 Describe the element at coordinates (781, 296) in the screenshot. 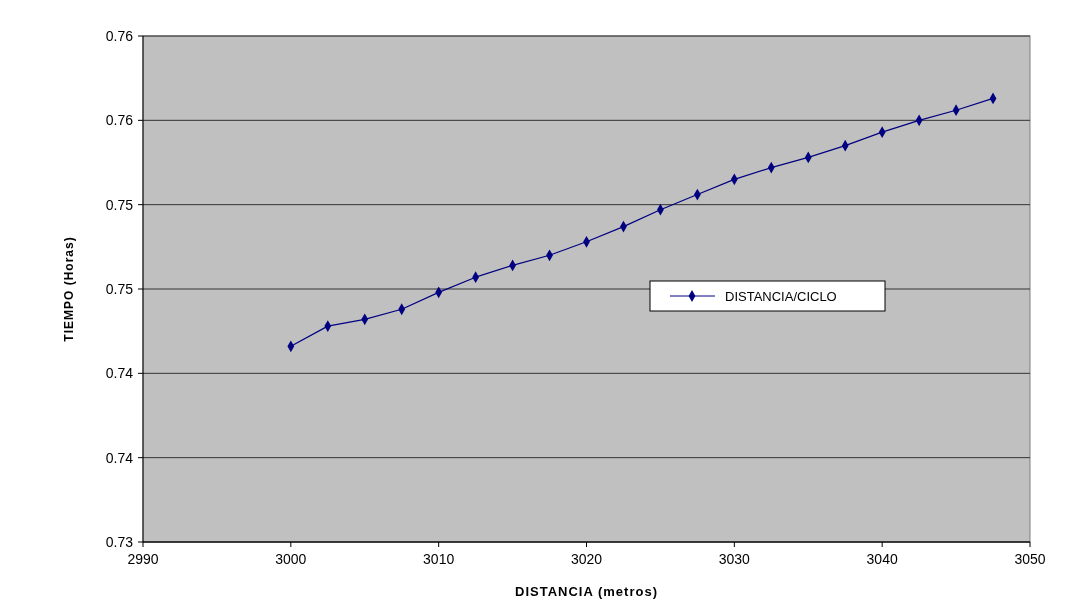

I see `legend-label: DISTANCIA/CICLO` at that location.